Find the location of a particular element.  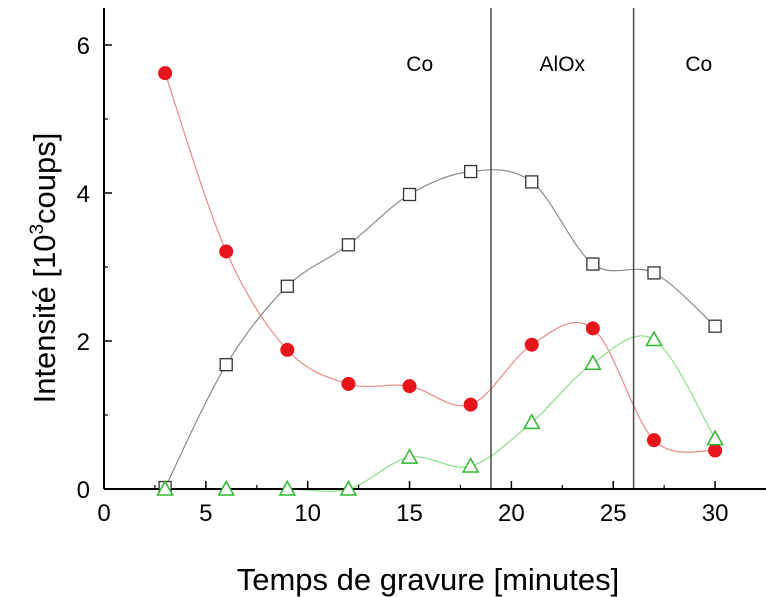

region-labels: Co AlOx Co is located at coordinates (559, 64).